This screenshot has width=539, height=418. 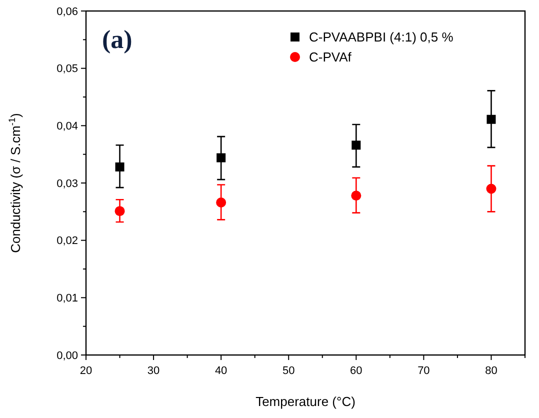 I want to click on x-tick-label: 30, so click(x=153, y=371).